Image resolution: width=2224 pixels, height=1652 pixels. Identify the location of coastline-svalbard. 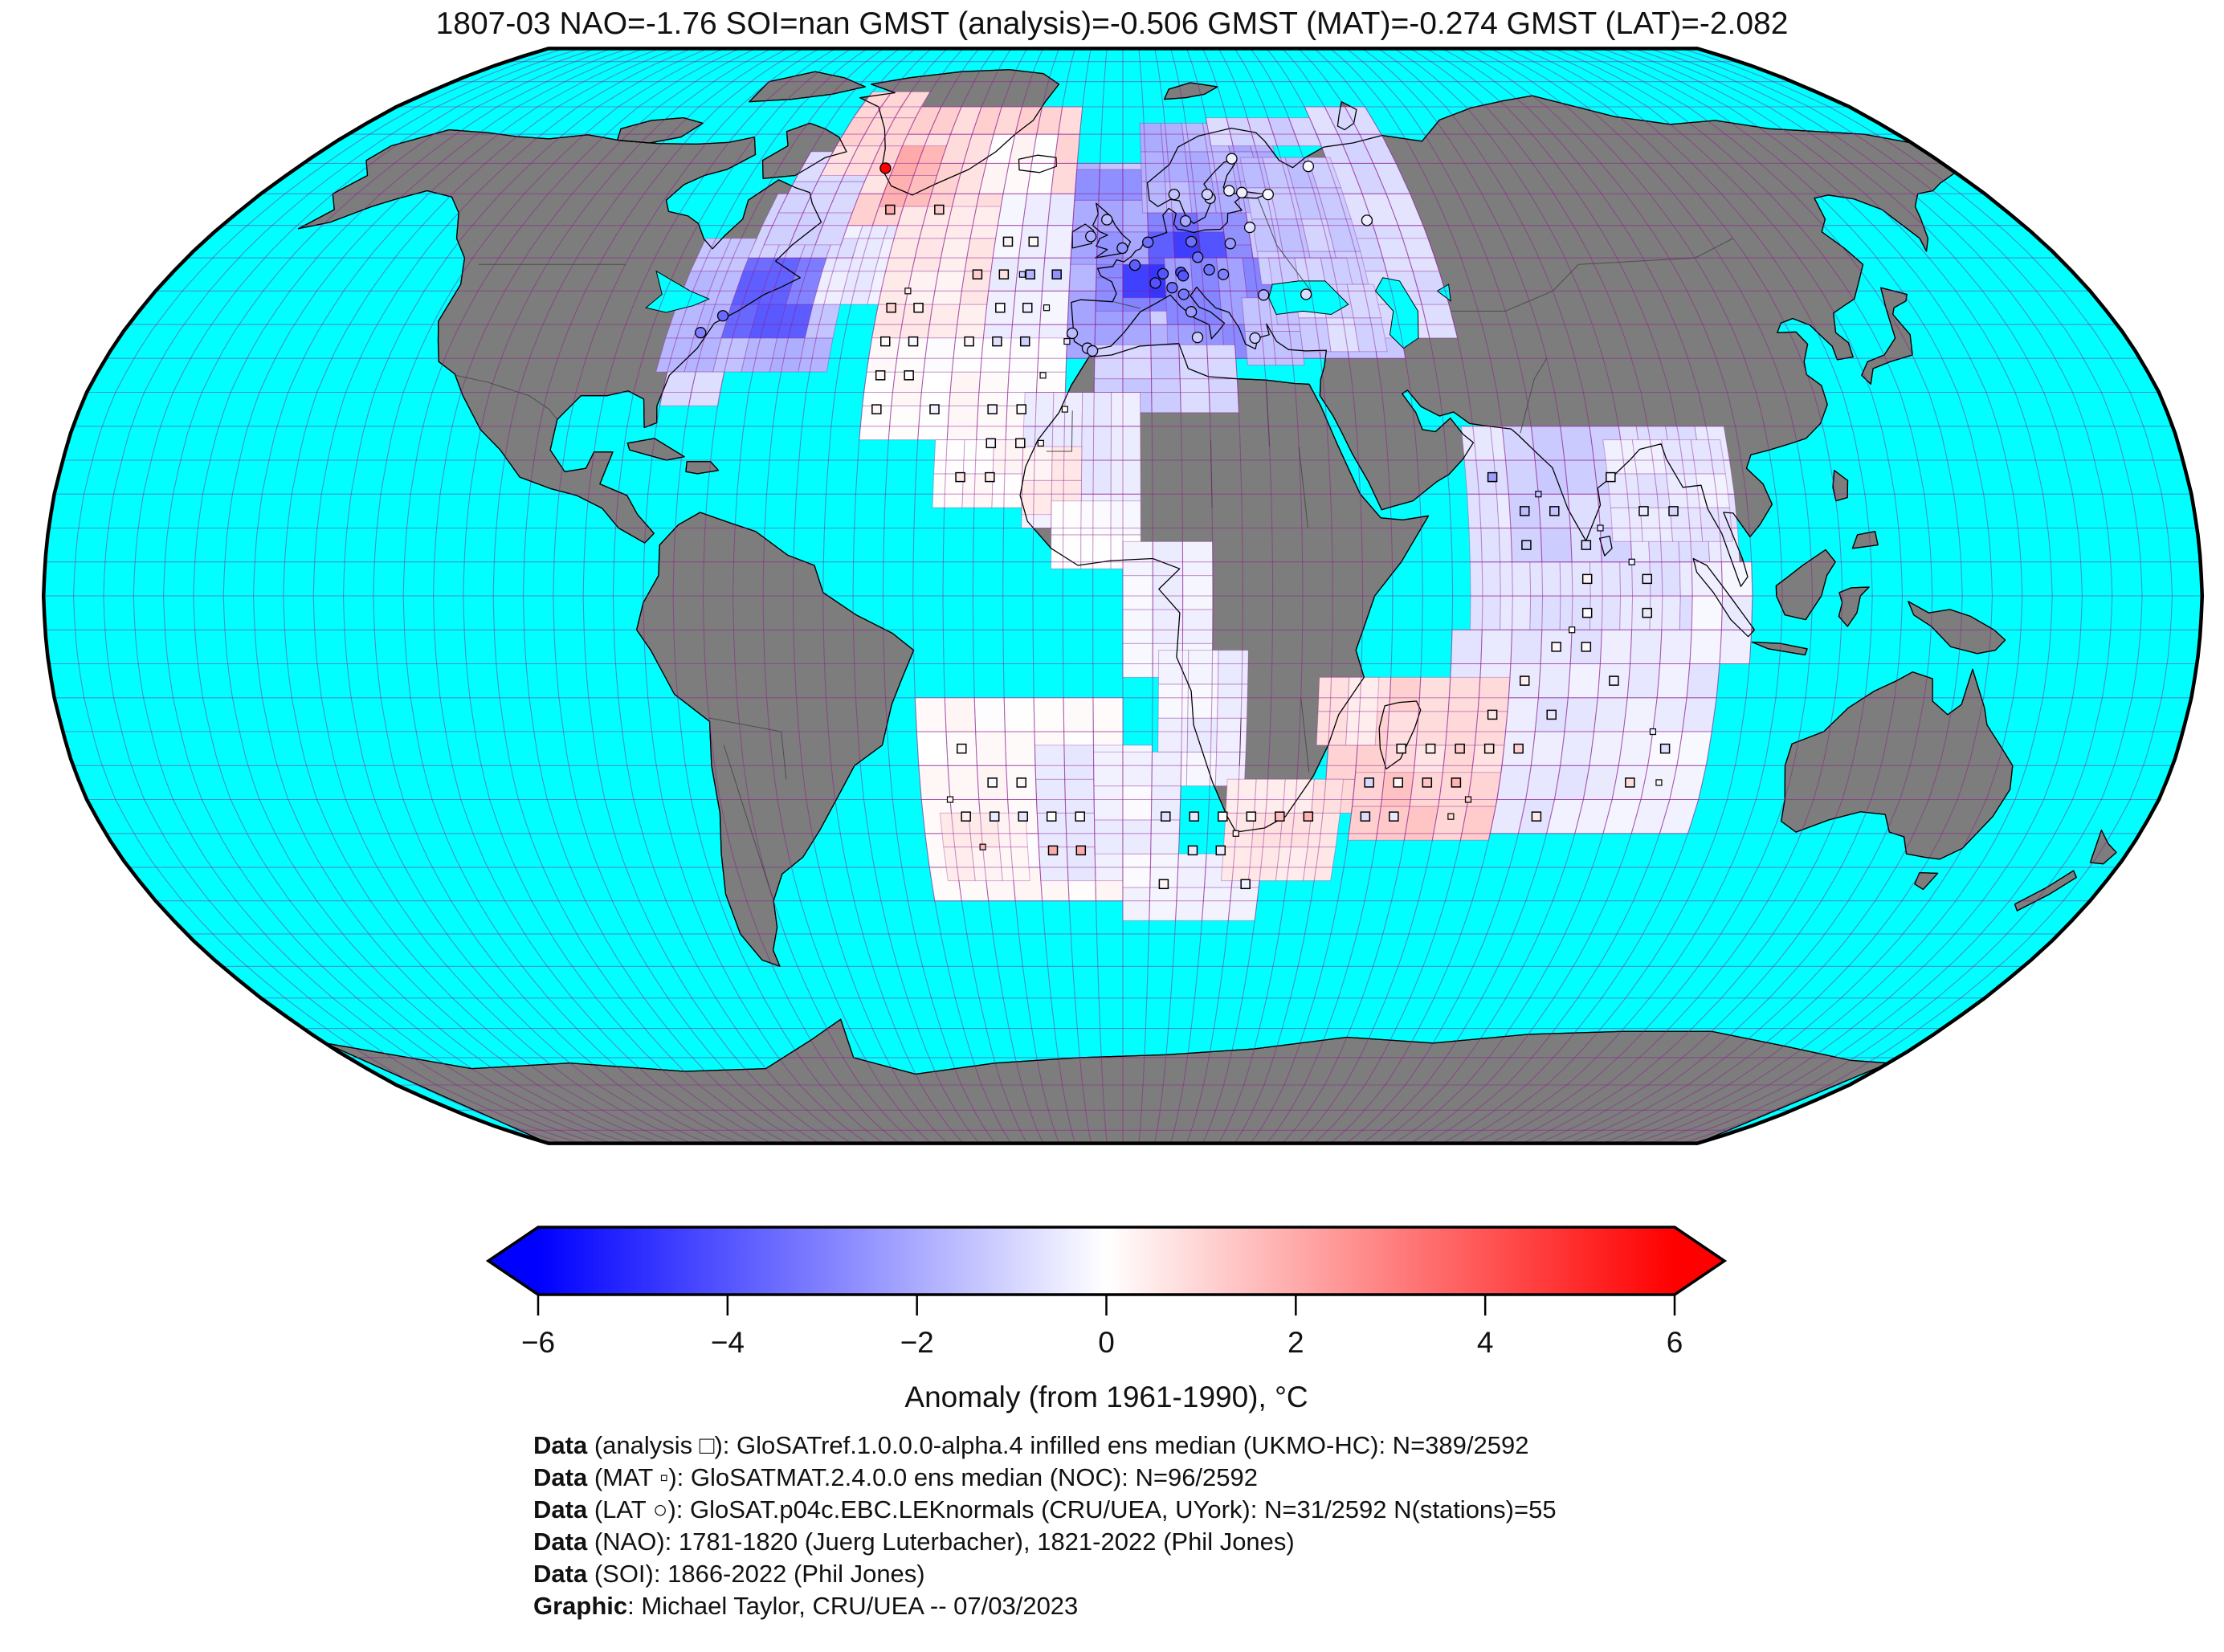
(1191, 91).